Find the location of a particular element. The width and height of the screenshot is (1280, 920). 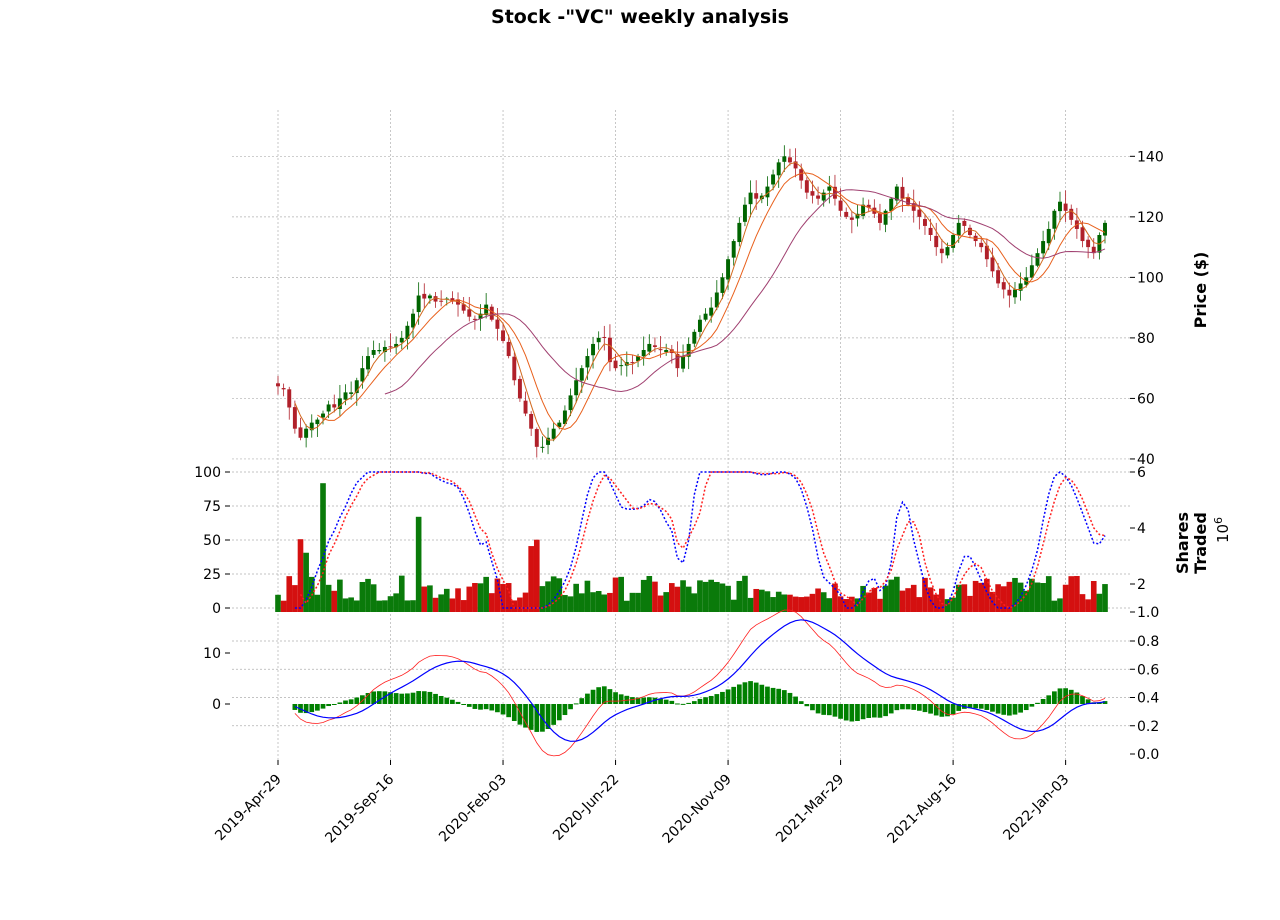

price-tick-label: 40 is located at coordinates (1146, 460).